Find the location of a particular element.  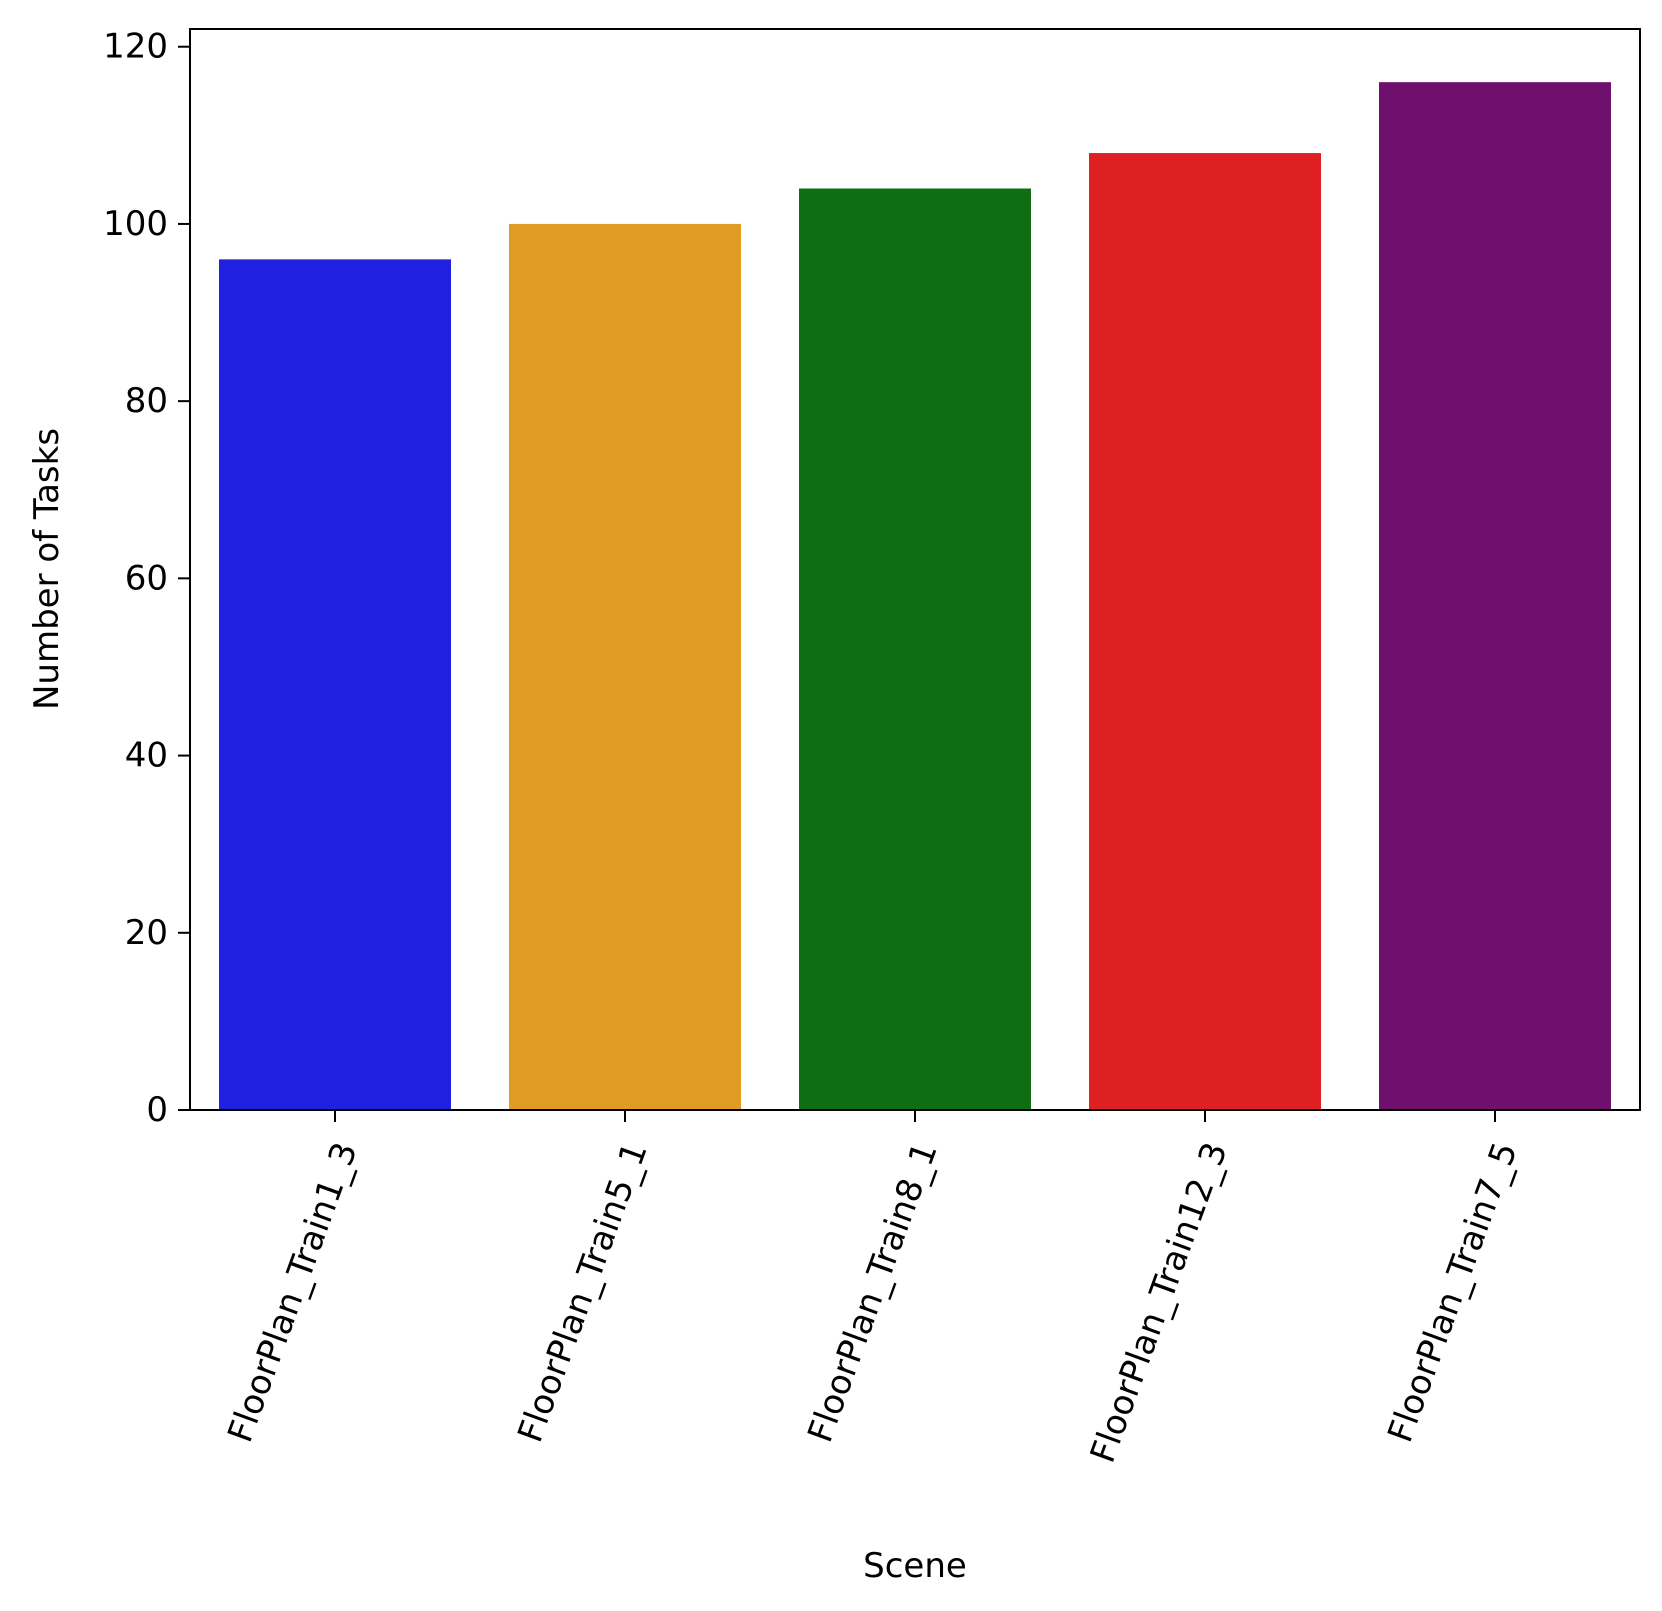

y-tick-label: 40 is located at coordinates (146, 756).